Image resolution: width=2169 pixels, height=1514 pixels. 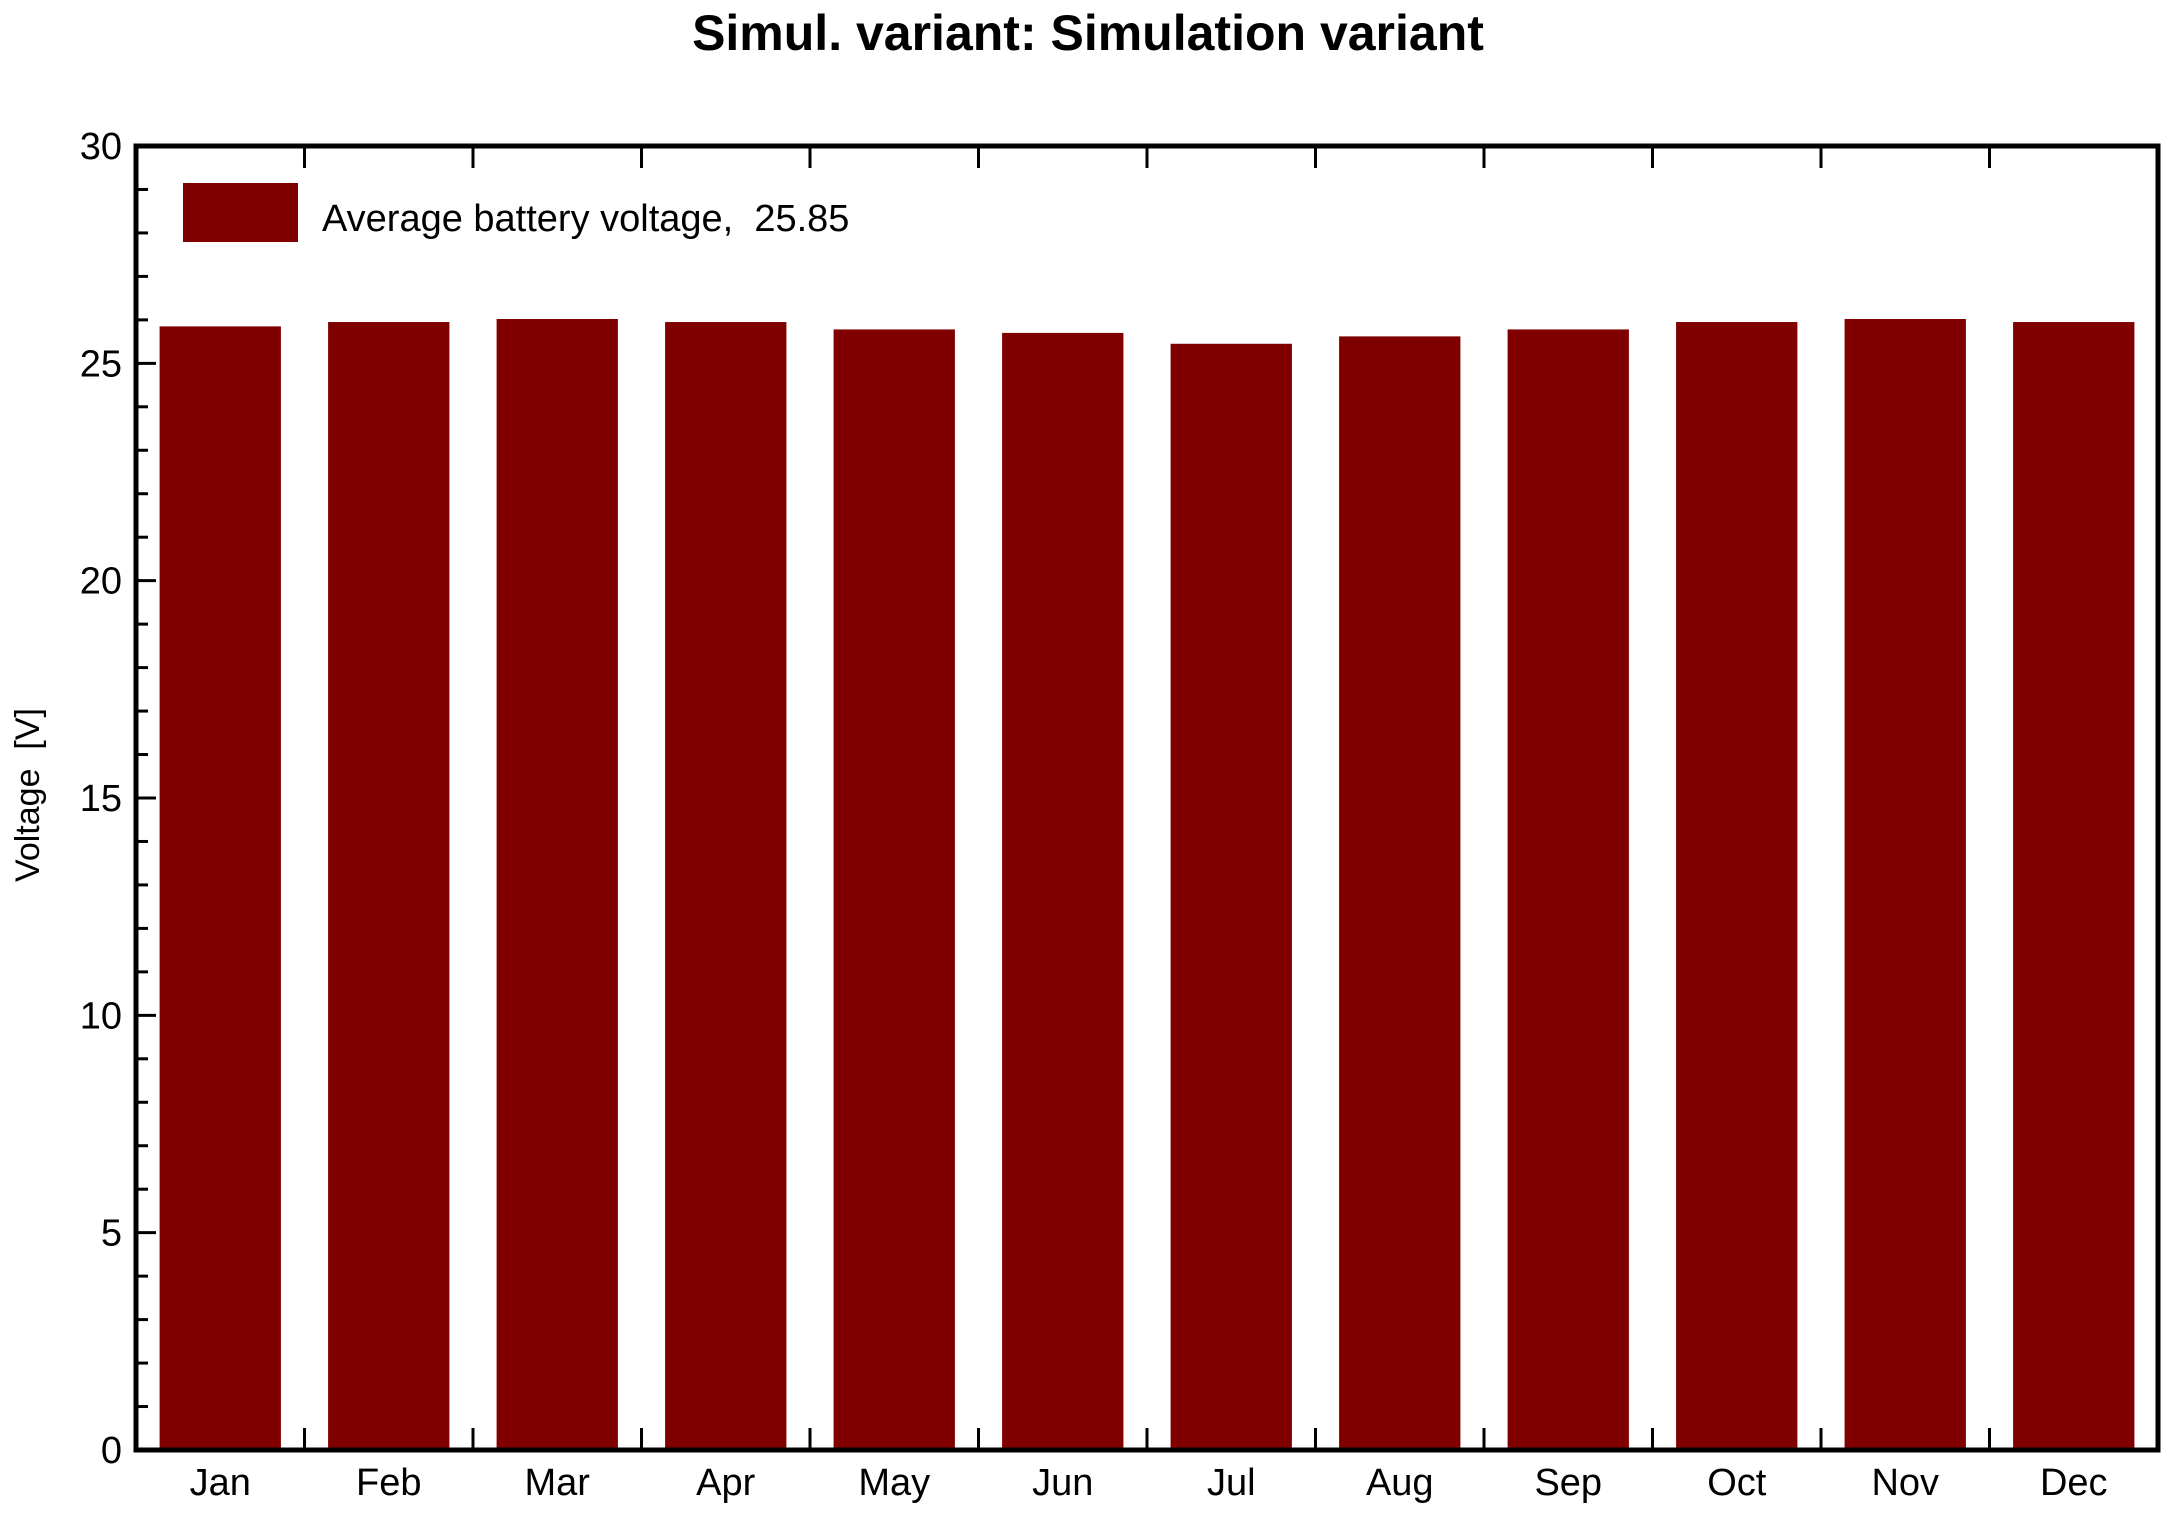 I want to click on y-tick-label: 0, so click(x=111, y=1451).